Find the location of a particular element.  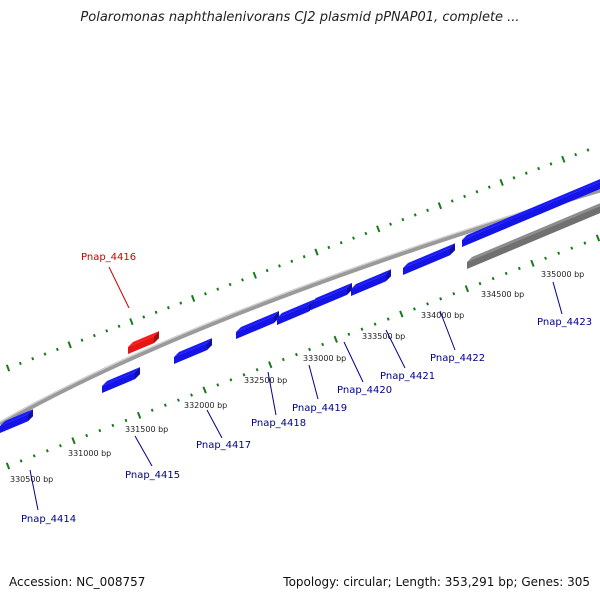

gene-label: Pnap_4419 is located at coordinates (319, 408).